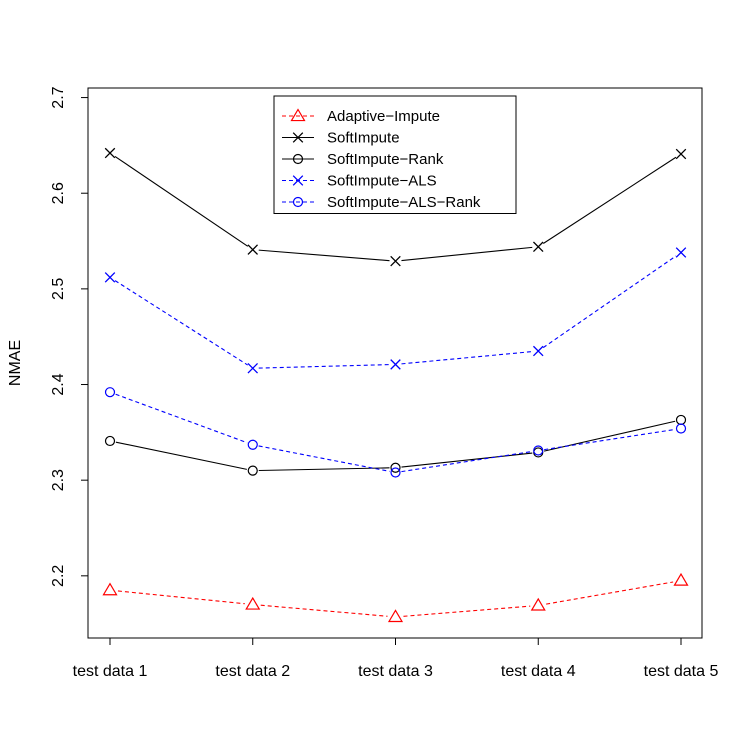  I want to click on x-tick-label: test data 5, so click(681, 671).